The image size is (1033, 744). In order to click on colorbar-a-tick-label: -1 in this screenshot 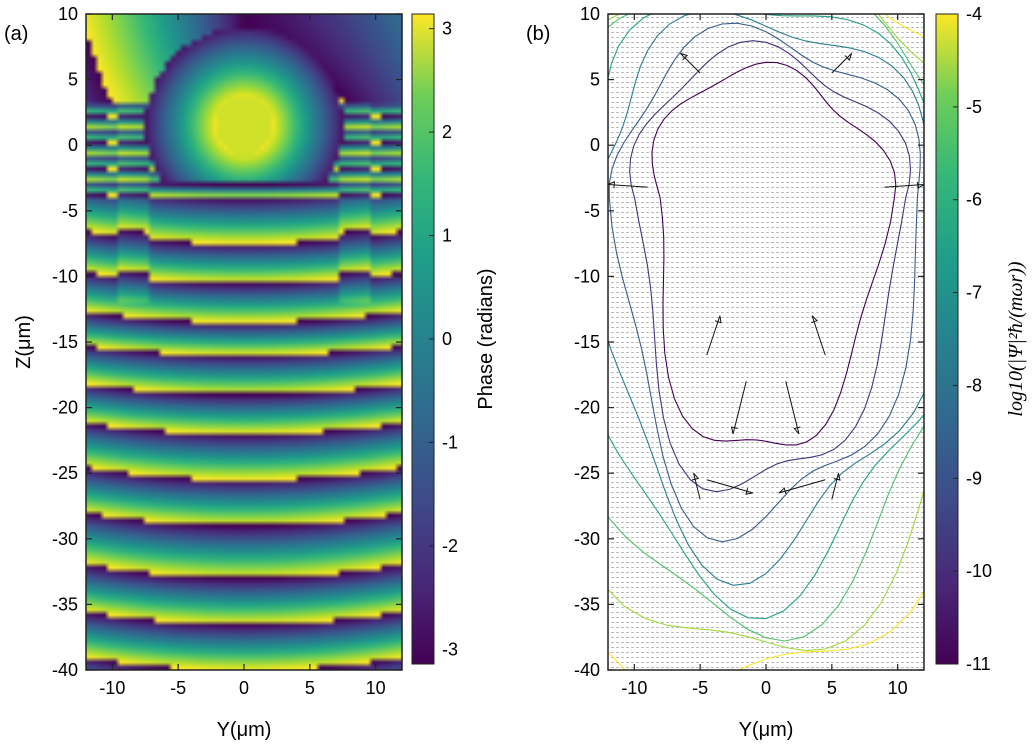, I will do `click(450, 442)`.